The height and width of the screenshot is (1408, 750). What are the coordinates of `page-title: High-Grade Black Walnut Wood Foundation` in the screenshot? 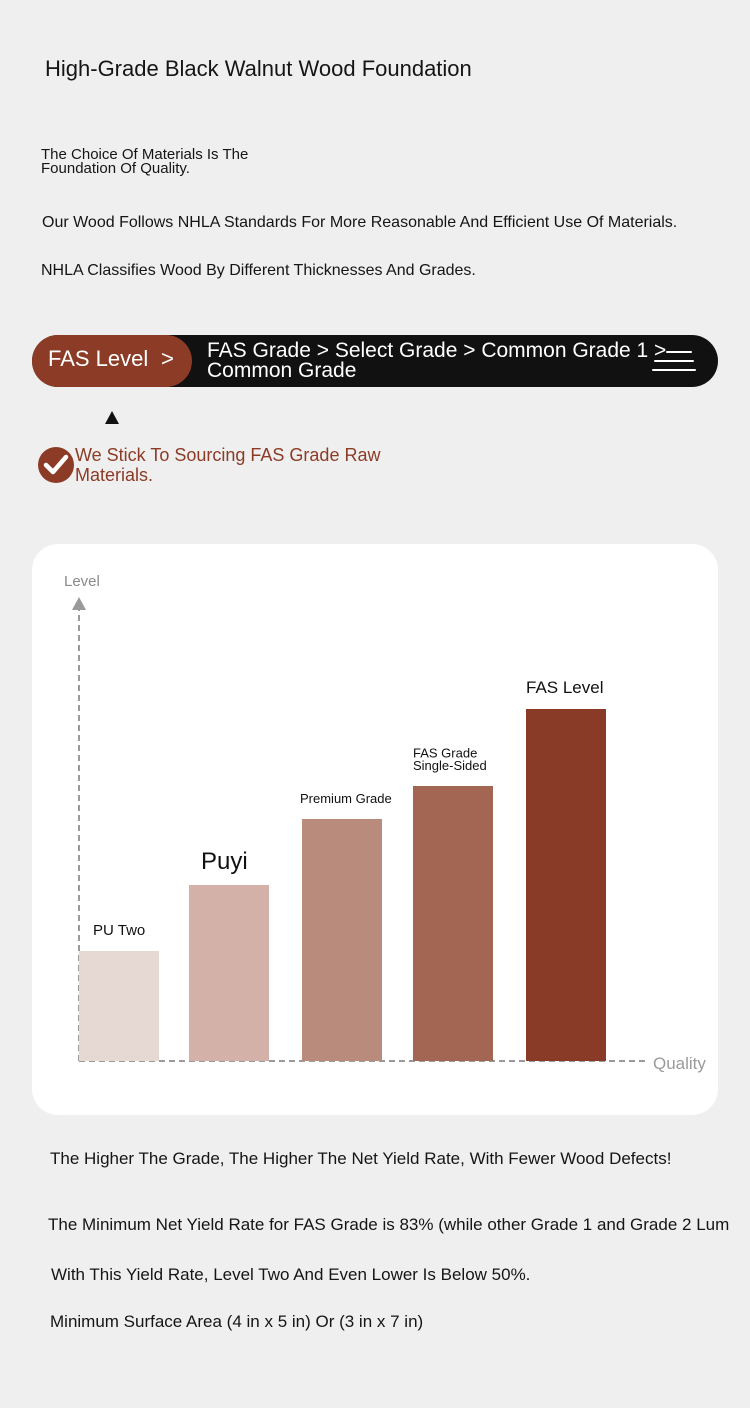 It's located at (258, 68).